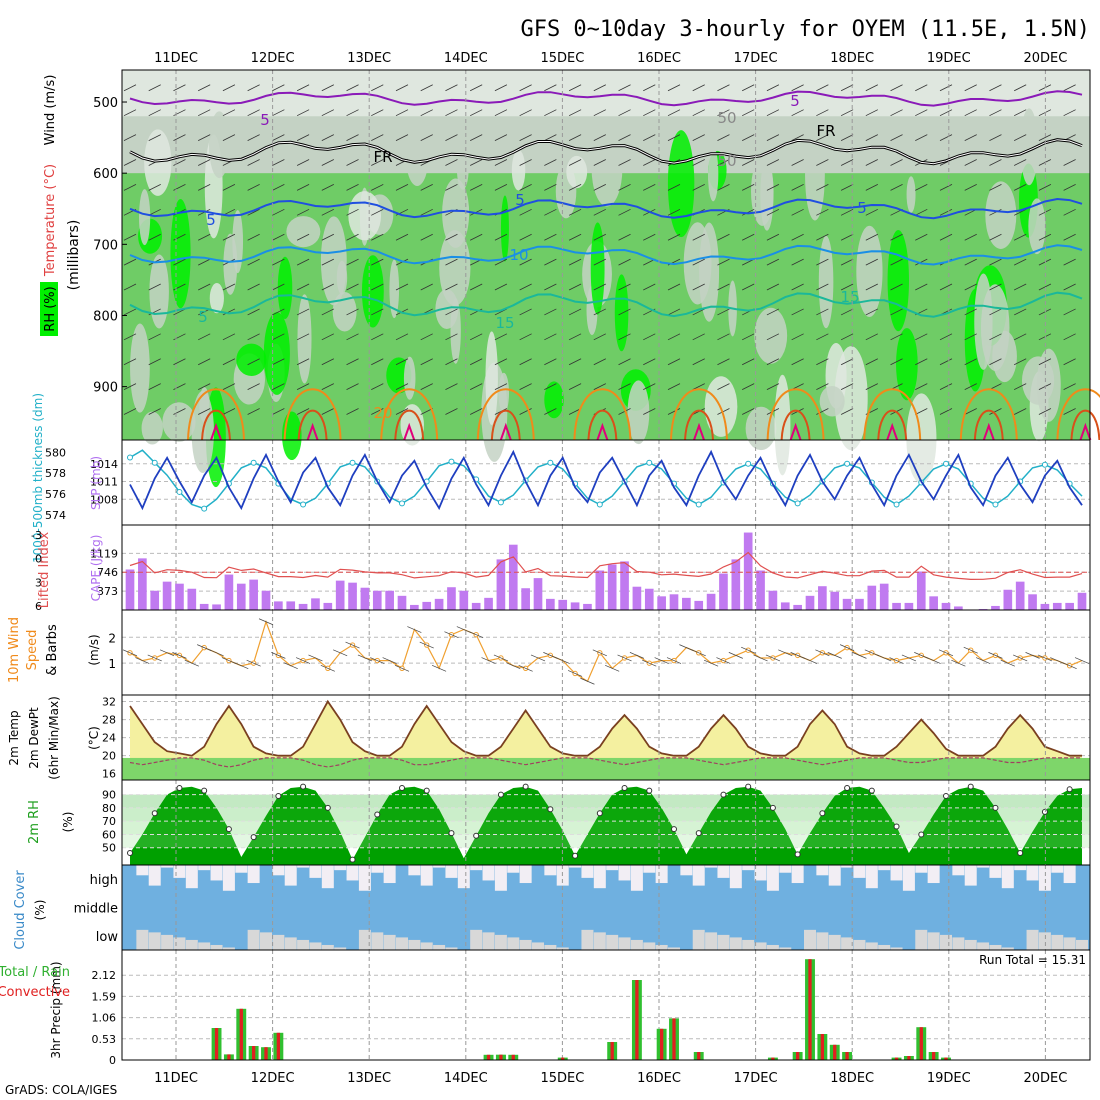 The width and height of the screenshot is (1100, 1100). What do you see at coordinates (105, 388) in the screenshot?
I see `pressure-tick-label: 900` at bounding box center [105, 388].